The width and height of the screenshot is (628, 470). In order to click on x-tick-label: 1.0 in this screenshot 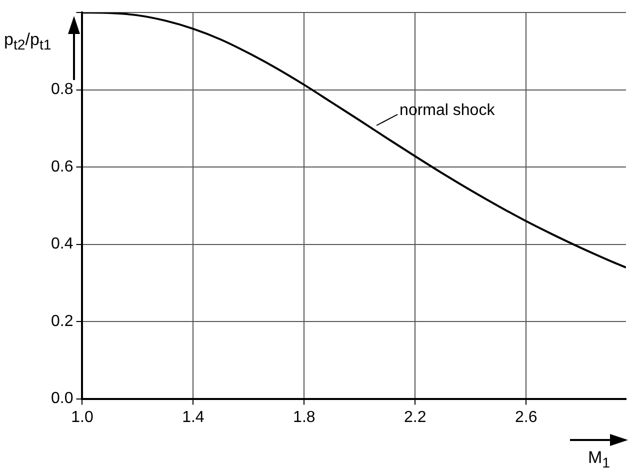, I will do `click(82, 417)`.